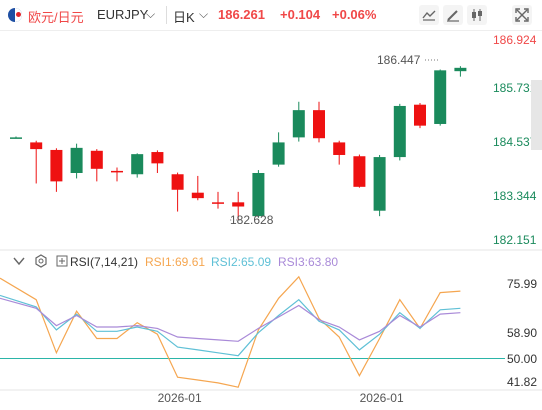 The width and height of the screenshot is (542, 410). Describe the element at coordinates (230, 319) in the screenshot. I see `rsi3-line` at that location.